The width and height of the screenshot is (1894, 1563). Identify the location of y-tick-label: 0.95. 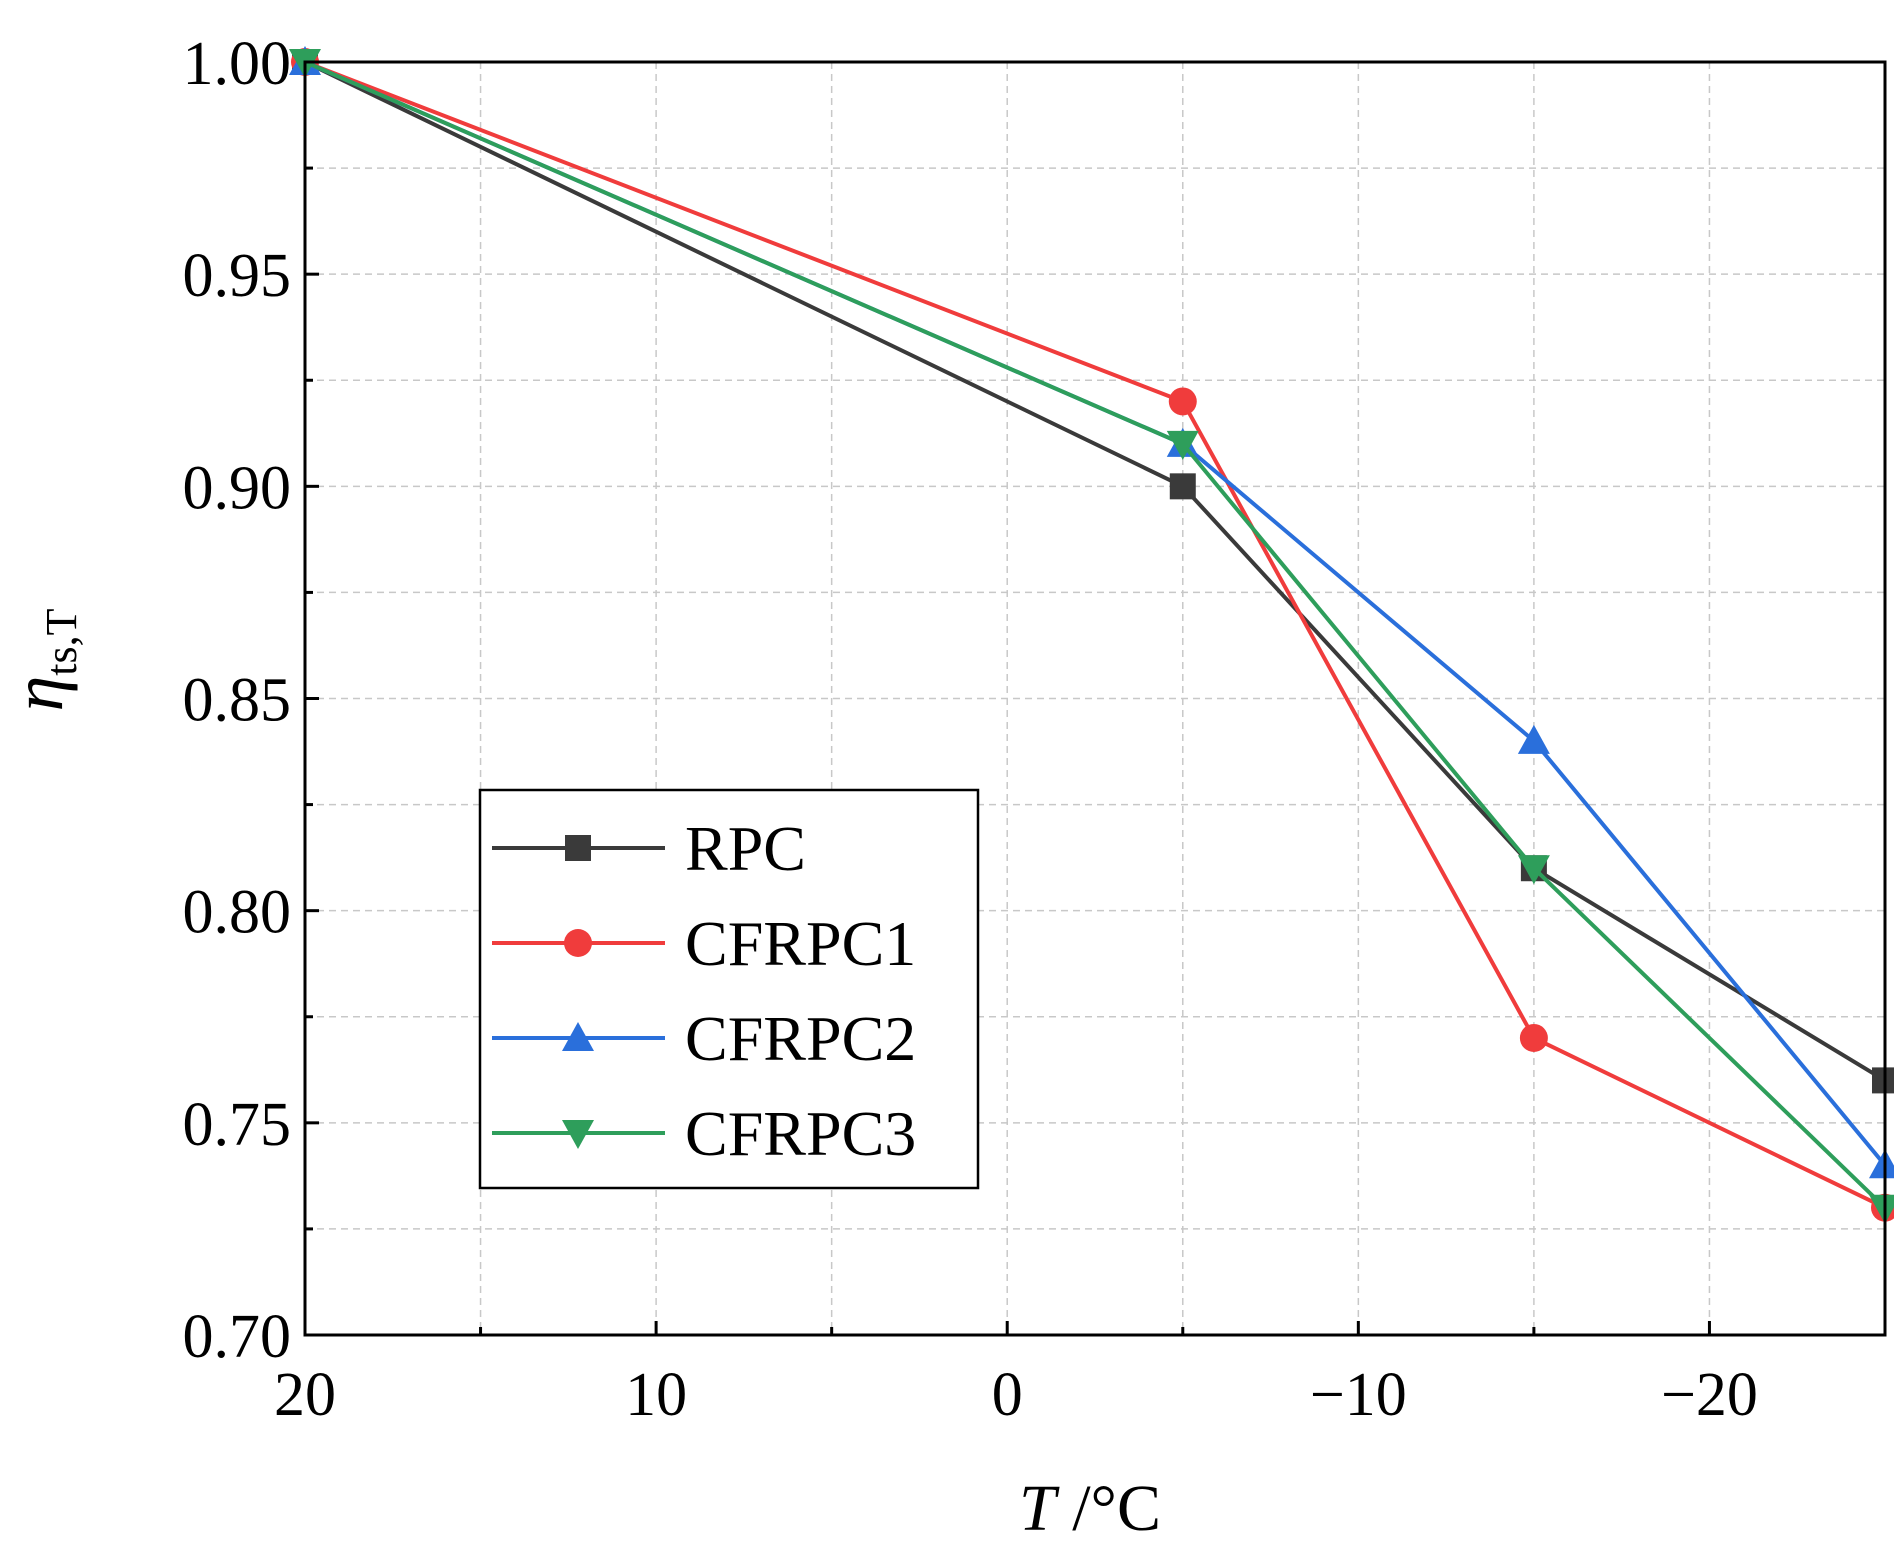
(237, 276).